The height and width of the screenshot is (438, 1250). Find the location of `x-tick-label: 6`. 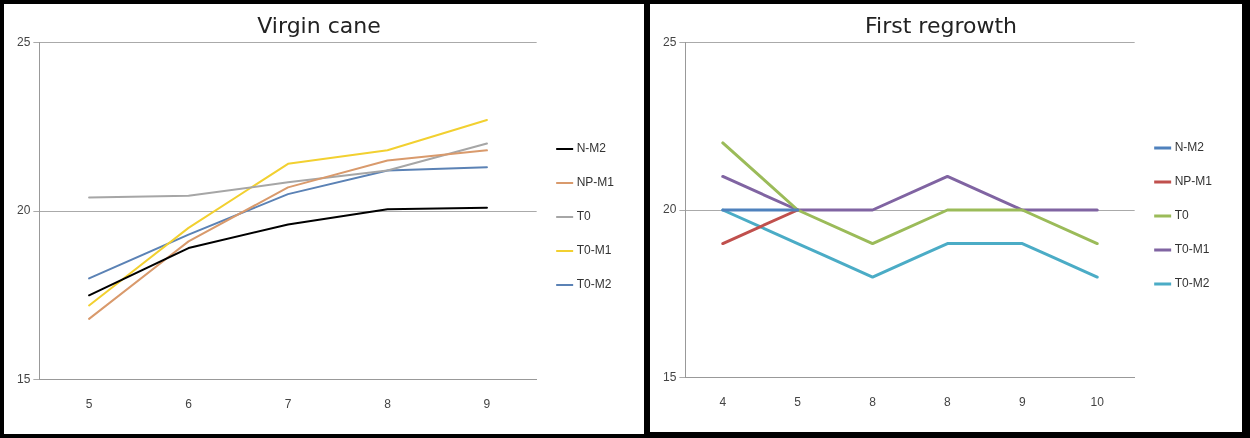

x-tick-label: 6 is located at coordinates (189, 404).